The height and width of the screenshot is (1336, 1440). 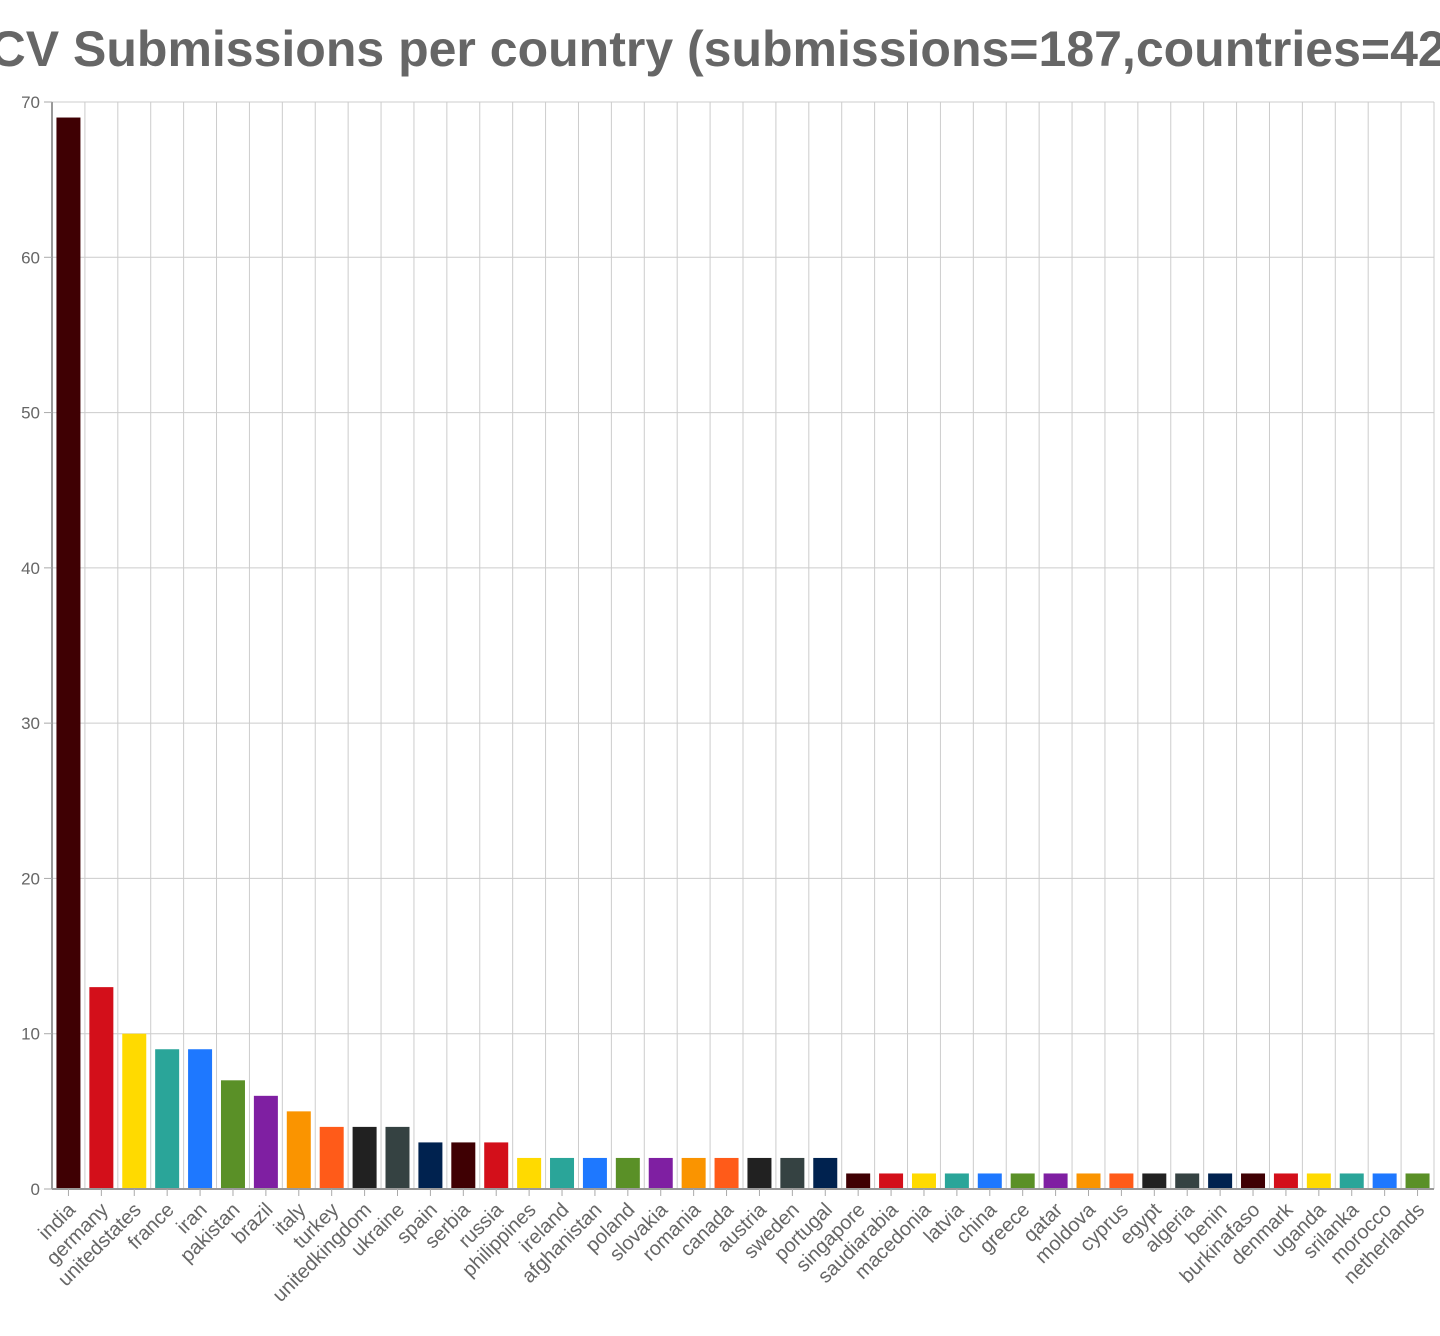 What do you see at coordinates (101, 1088) in the screenshot?
I see `bar-germany` at bounding box center [101, 1088].